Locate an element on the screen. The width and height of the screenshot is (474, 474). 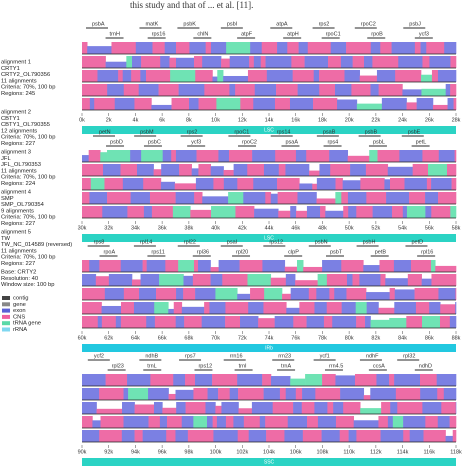
axis-tick-label: 42k is located at coordinates (242, 228).